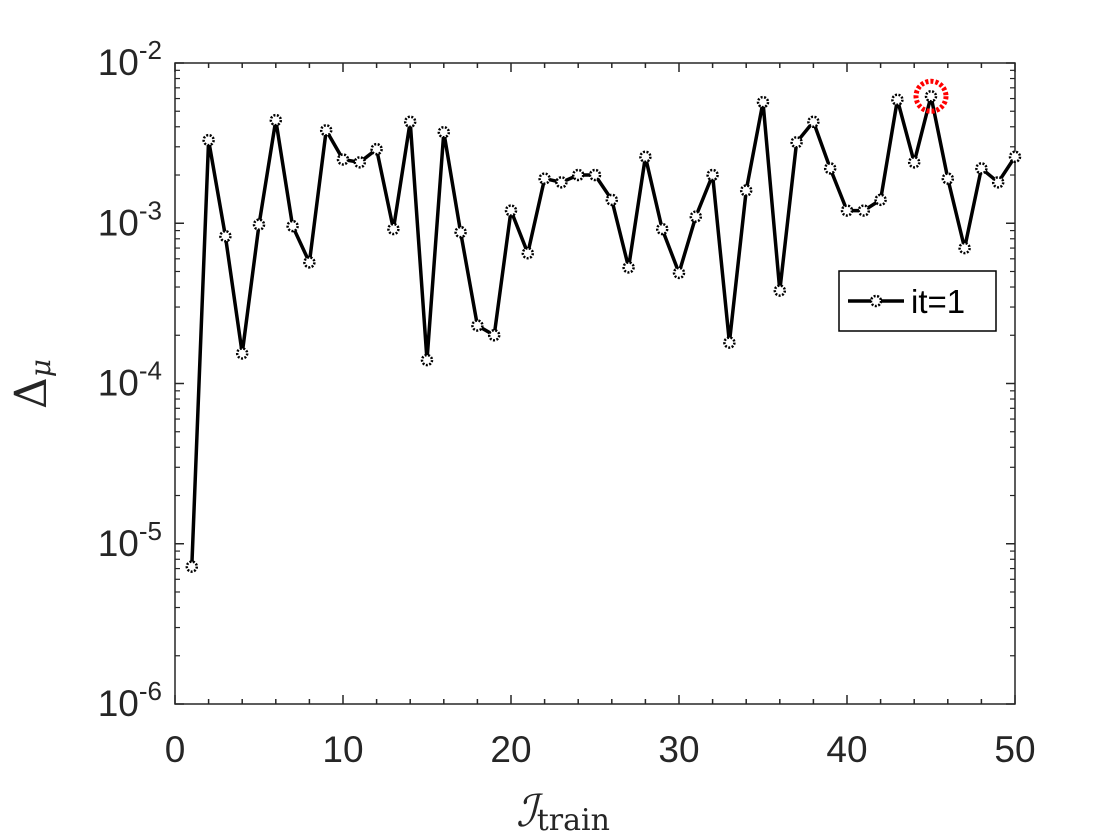 The height and width of the screenshot is (840, 1120). Describe the element at coordinates (846, 749) in the screenshot. I see `x-tick-label: 40` at that location.